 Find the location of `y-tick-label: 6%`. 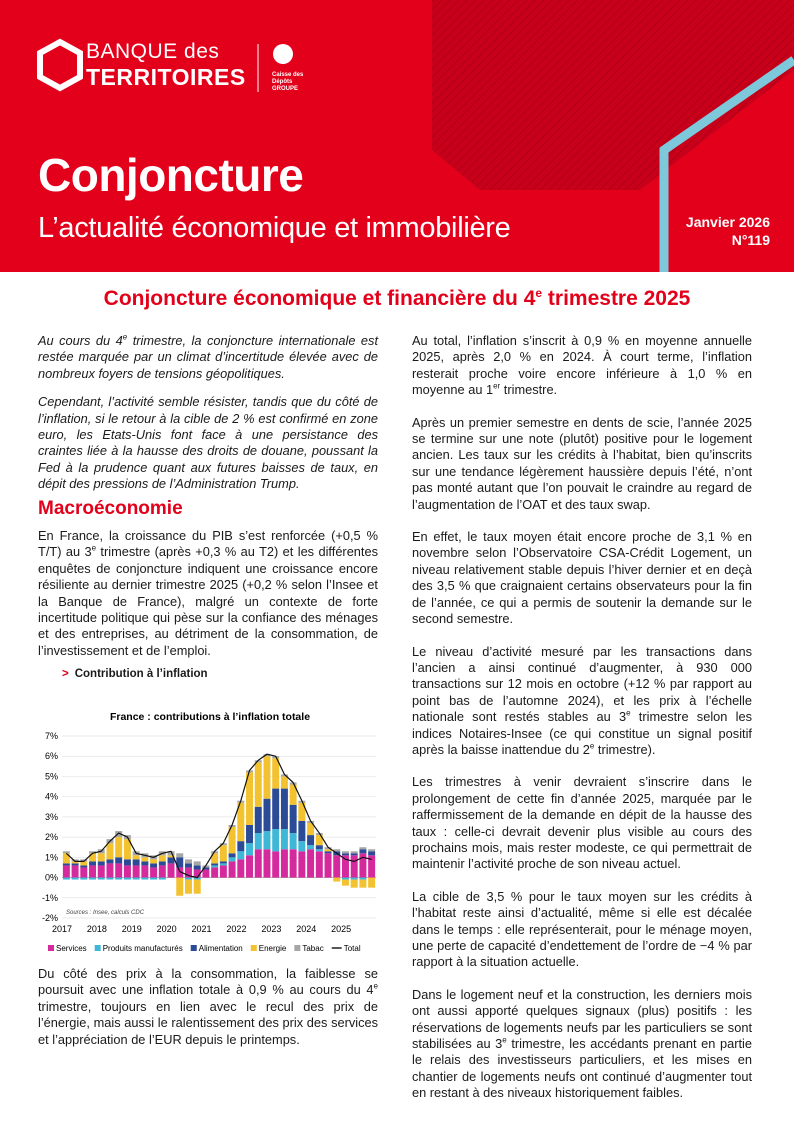

y-tick-label: 6% is located at coordinates (51, 756).